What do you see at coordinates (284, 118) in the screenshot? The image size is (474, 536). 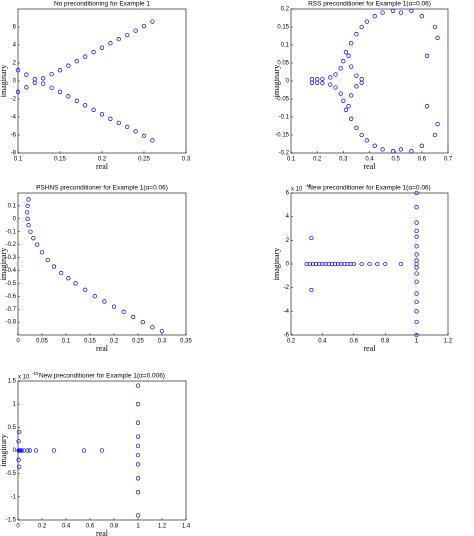 I see `y-tick-label: -0.1` at bounding box center [284, 118].